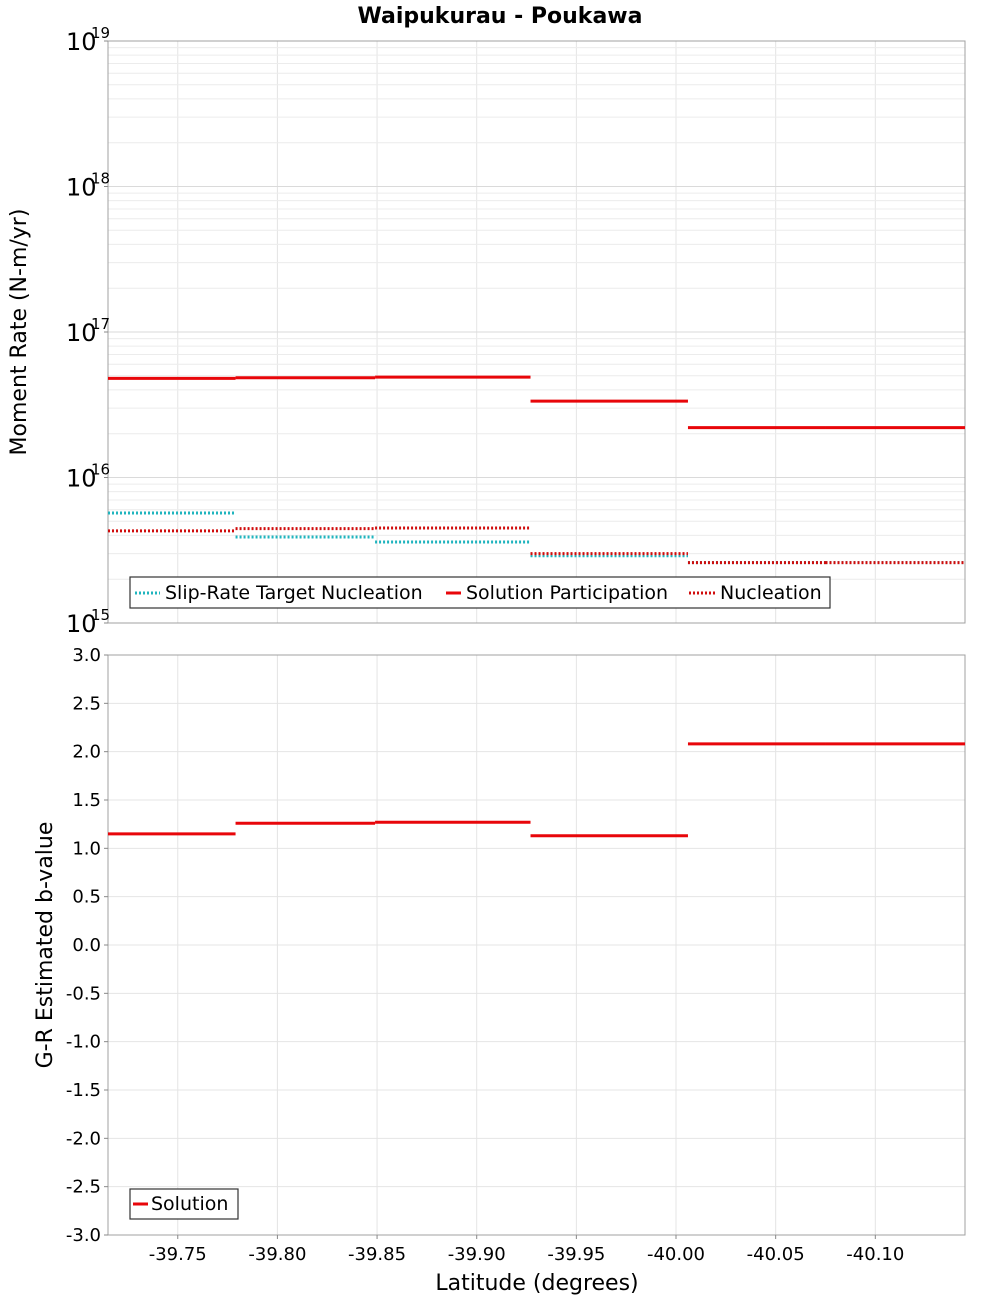 Image resolution: width=1000 pixels, height=1300 pixels. What do you see at coordinates (86, 655) in the screenshot?
I see `b-value-y-tick-label: 3.0` at bounding box center [86, 655].